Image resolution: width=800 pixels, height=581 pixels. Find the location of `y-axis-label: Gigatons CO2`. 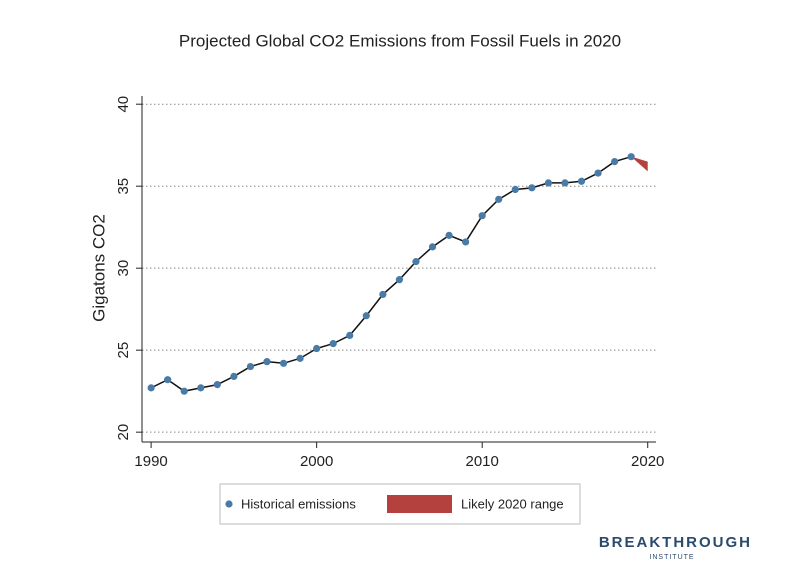

y-axis-label: Gigatons CO2 is located at coordinates (98, 268).